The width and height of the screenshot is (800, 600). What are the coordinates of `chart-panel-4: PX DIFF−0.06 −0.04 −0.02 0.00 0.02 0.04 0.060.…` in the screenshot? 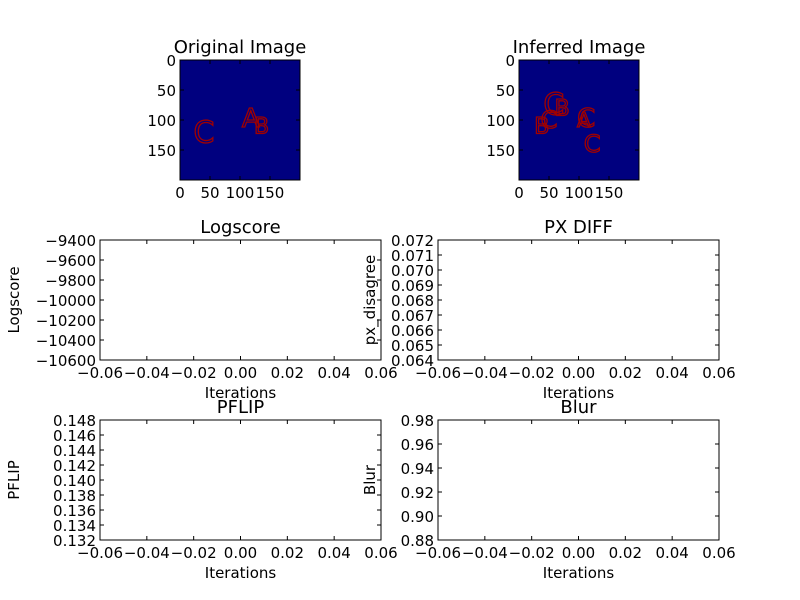 It's located at (548, 309).